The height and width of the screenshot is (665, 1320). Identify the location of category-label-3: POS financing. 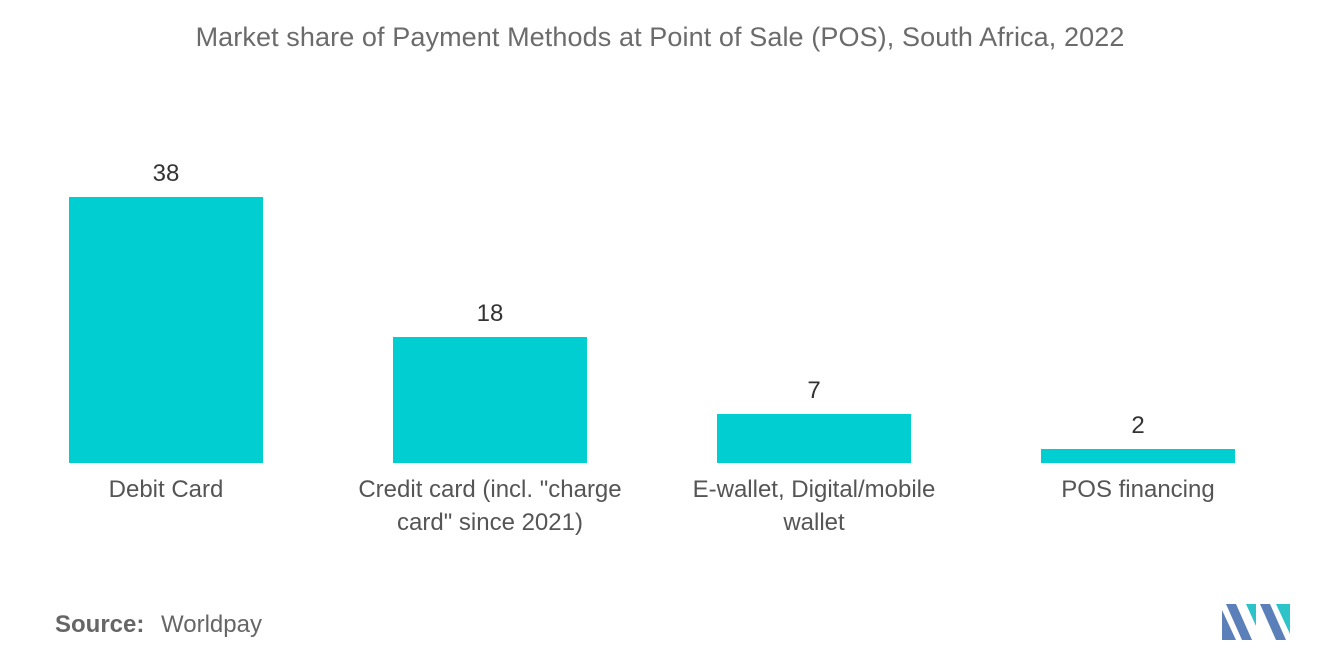
(1138, 489).